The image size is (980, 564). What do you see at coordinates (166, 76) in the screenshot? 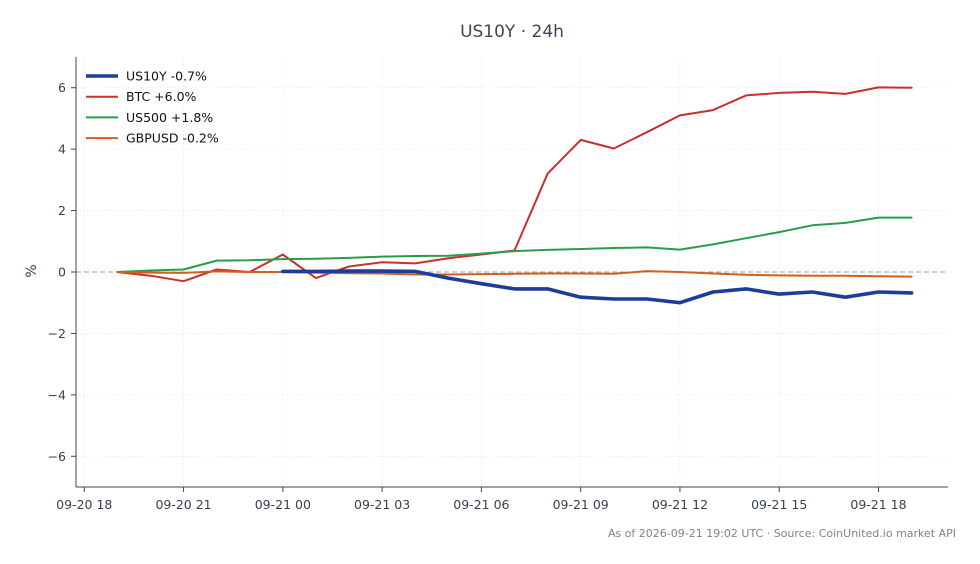
I see `legend-entry: US10Y -0.7%` at bounding box center [166, 76].